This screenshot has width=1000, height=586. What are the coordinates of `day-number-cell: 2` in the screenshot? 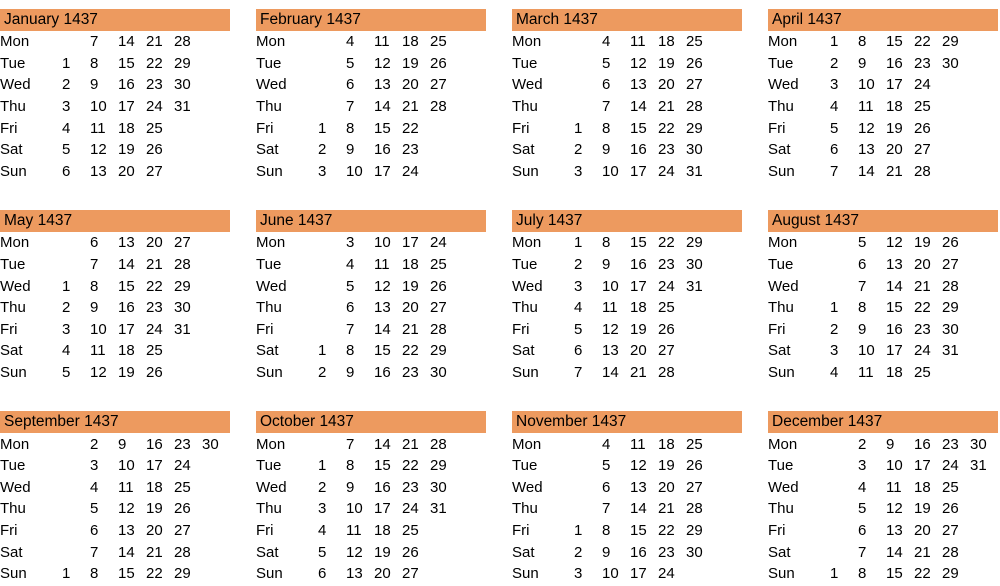 It's located at (94, 444).